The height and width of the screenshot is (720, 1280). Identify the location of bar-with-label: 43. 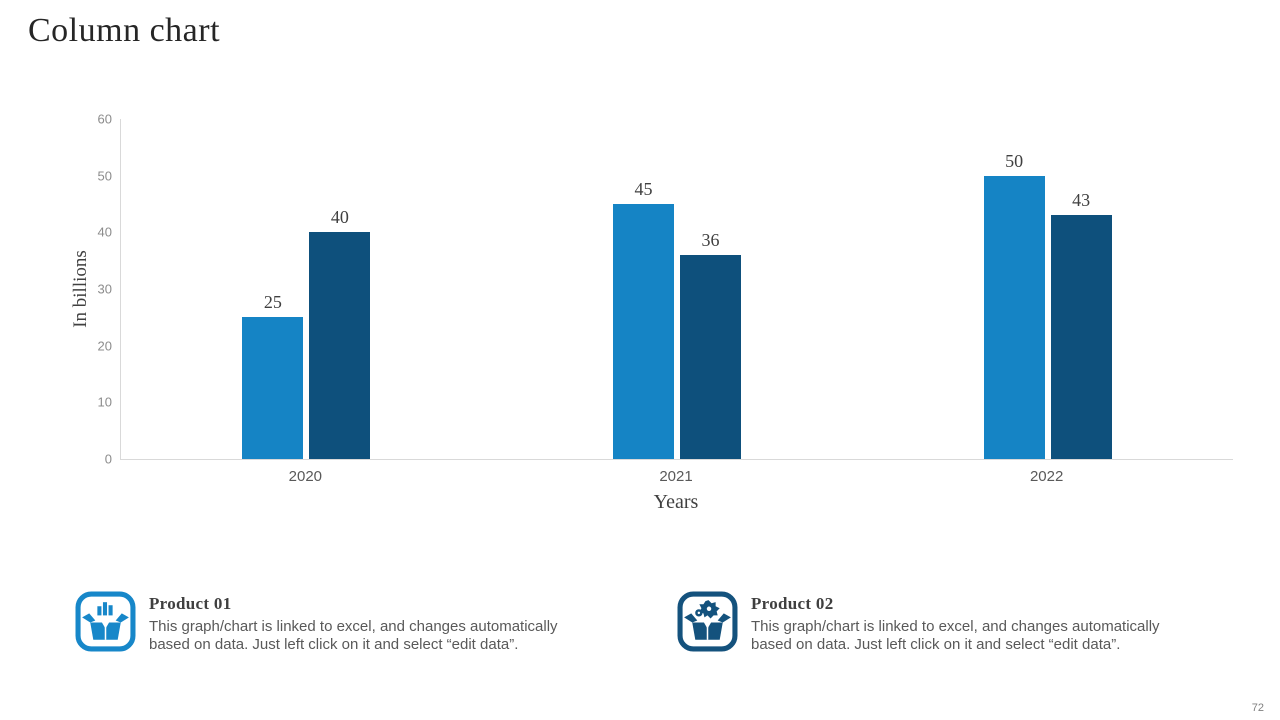
(1081, 324).